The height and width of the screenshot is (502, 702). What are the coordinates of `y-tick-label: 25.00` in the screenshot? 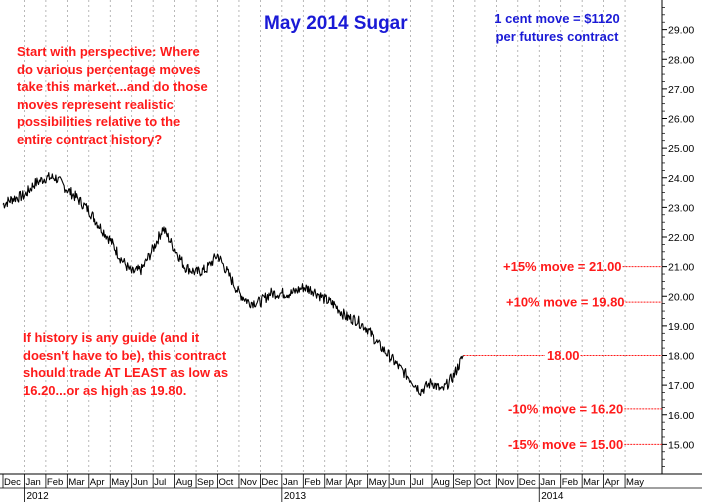 It's located at (681, 149).